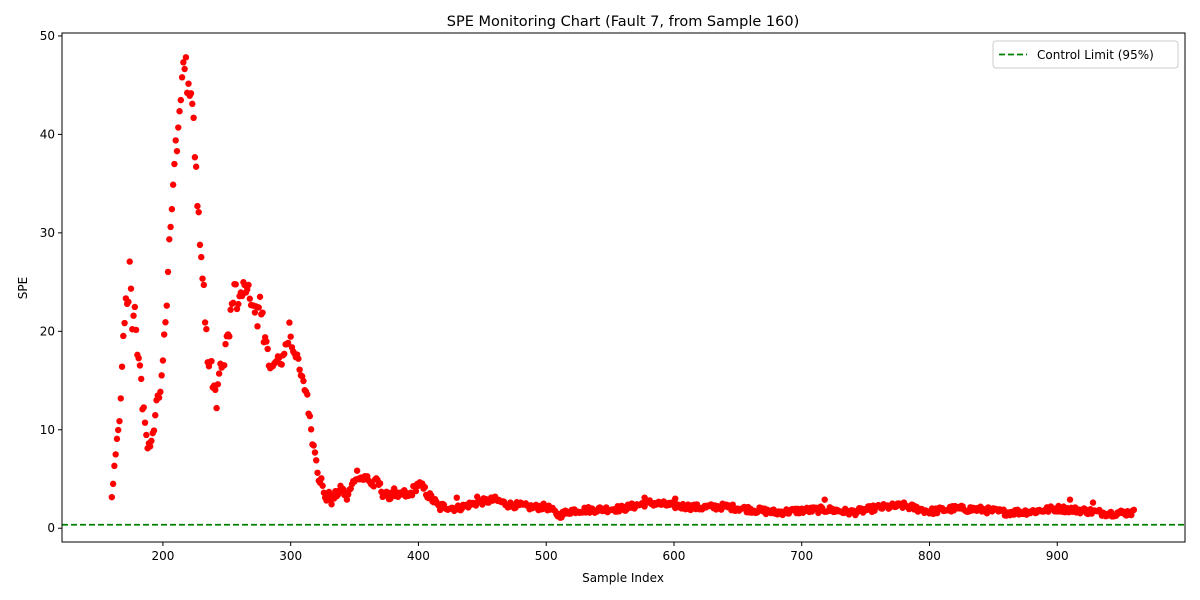  I want to click on legend-box, so click(1085, 54).